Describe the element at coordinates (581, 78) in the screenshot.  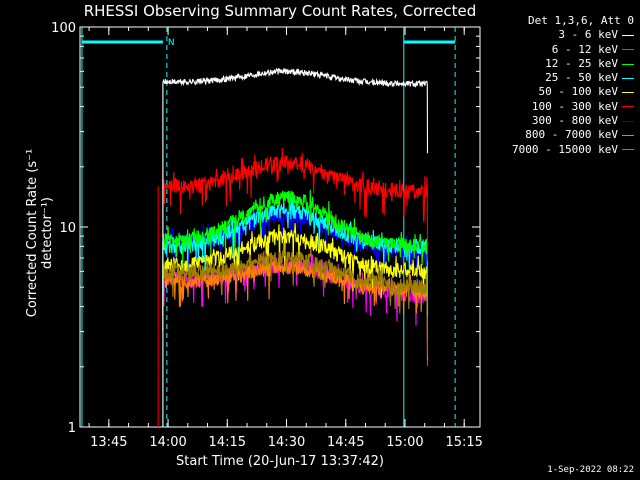
I see `legend-label: 25 - 50 keV` at that location.